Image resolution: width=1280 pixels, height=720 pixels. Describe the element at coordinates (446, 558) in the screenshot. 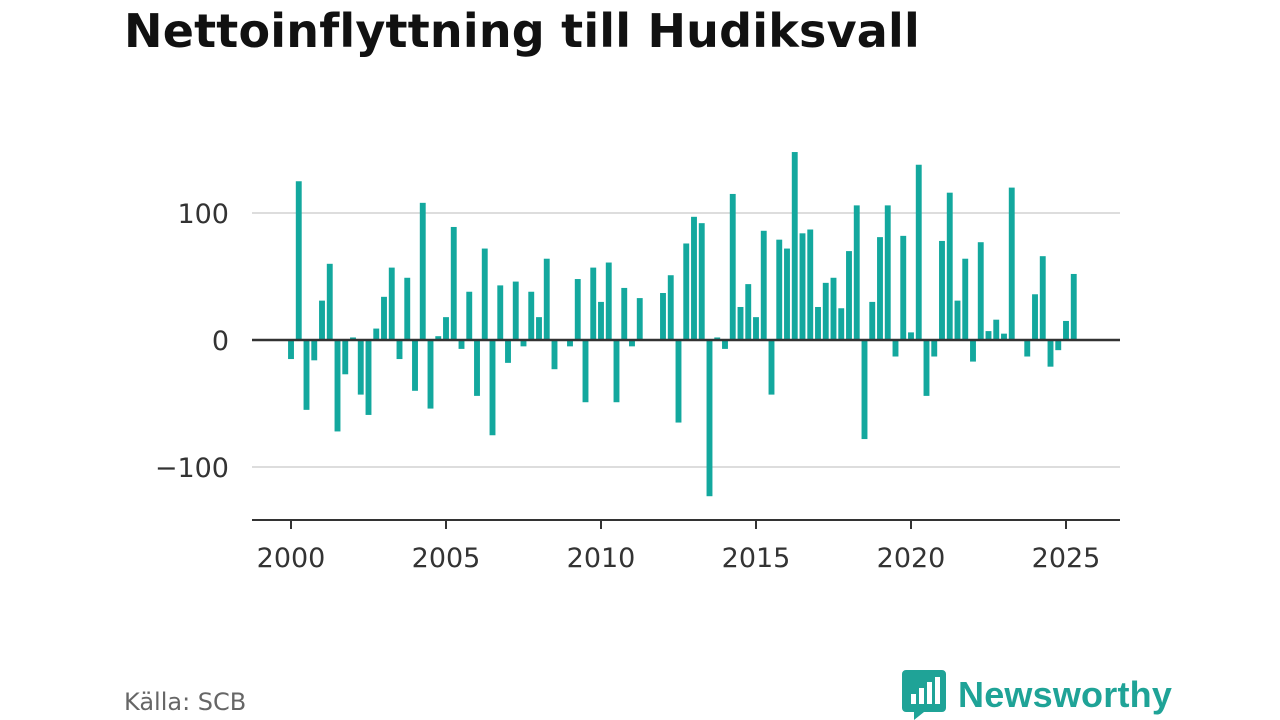

I see `x-tick-label: 2005` at that location.